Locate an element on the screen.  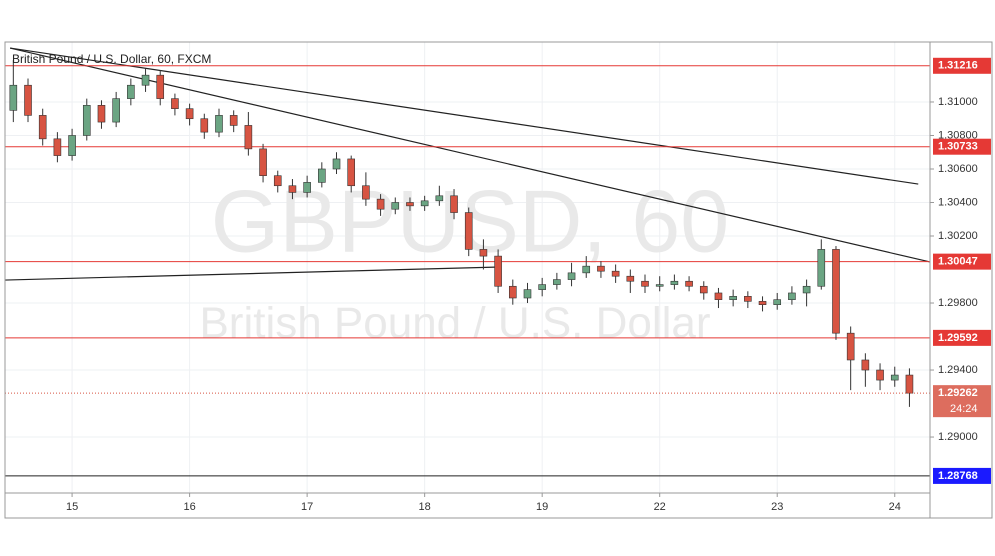
countdown: 24:24 is located at coordinates (964, 409).